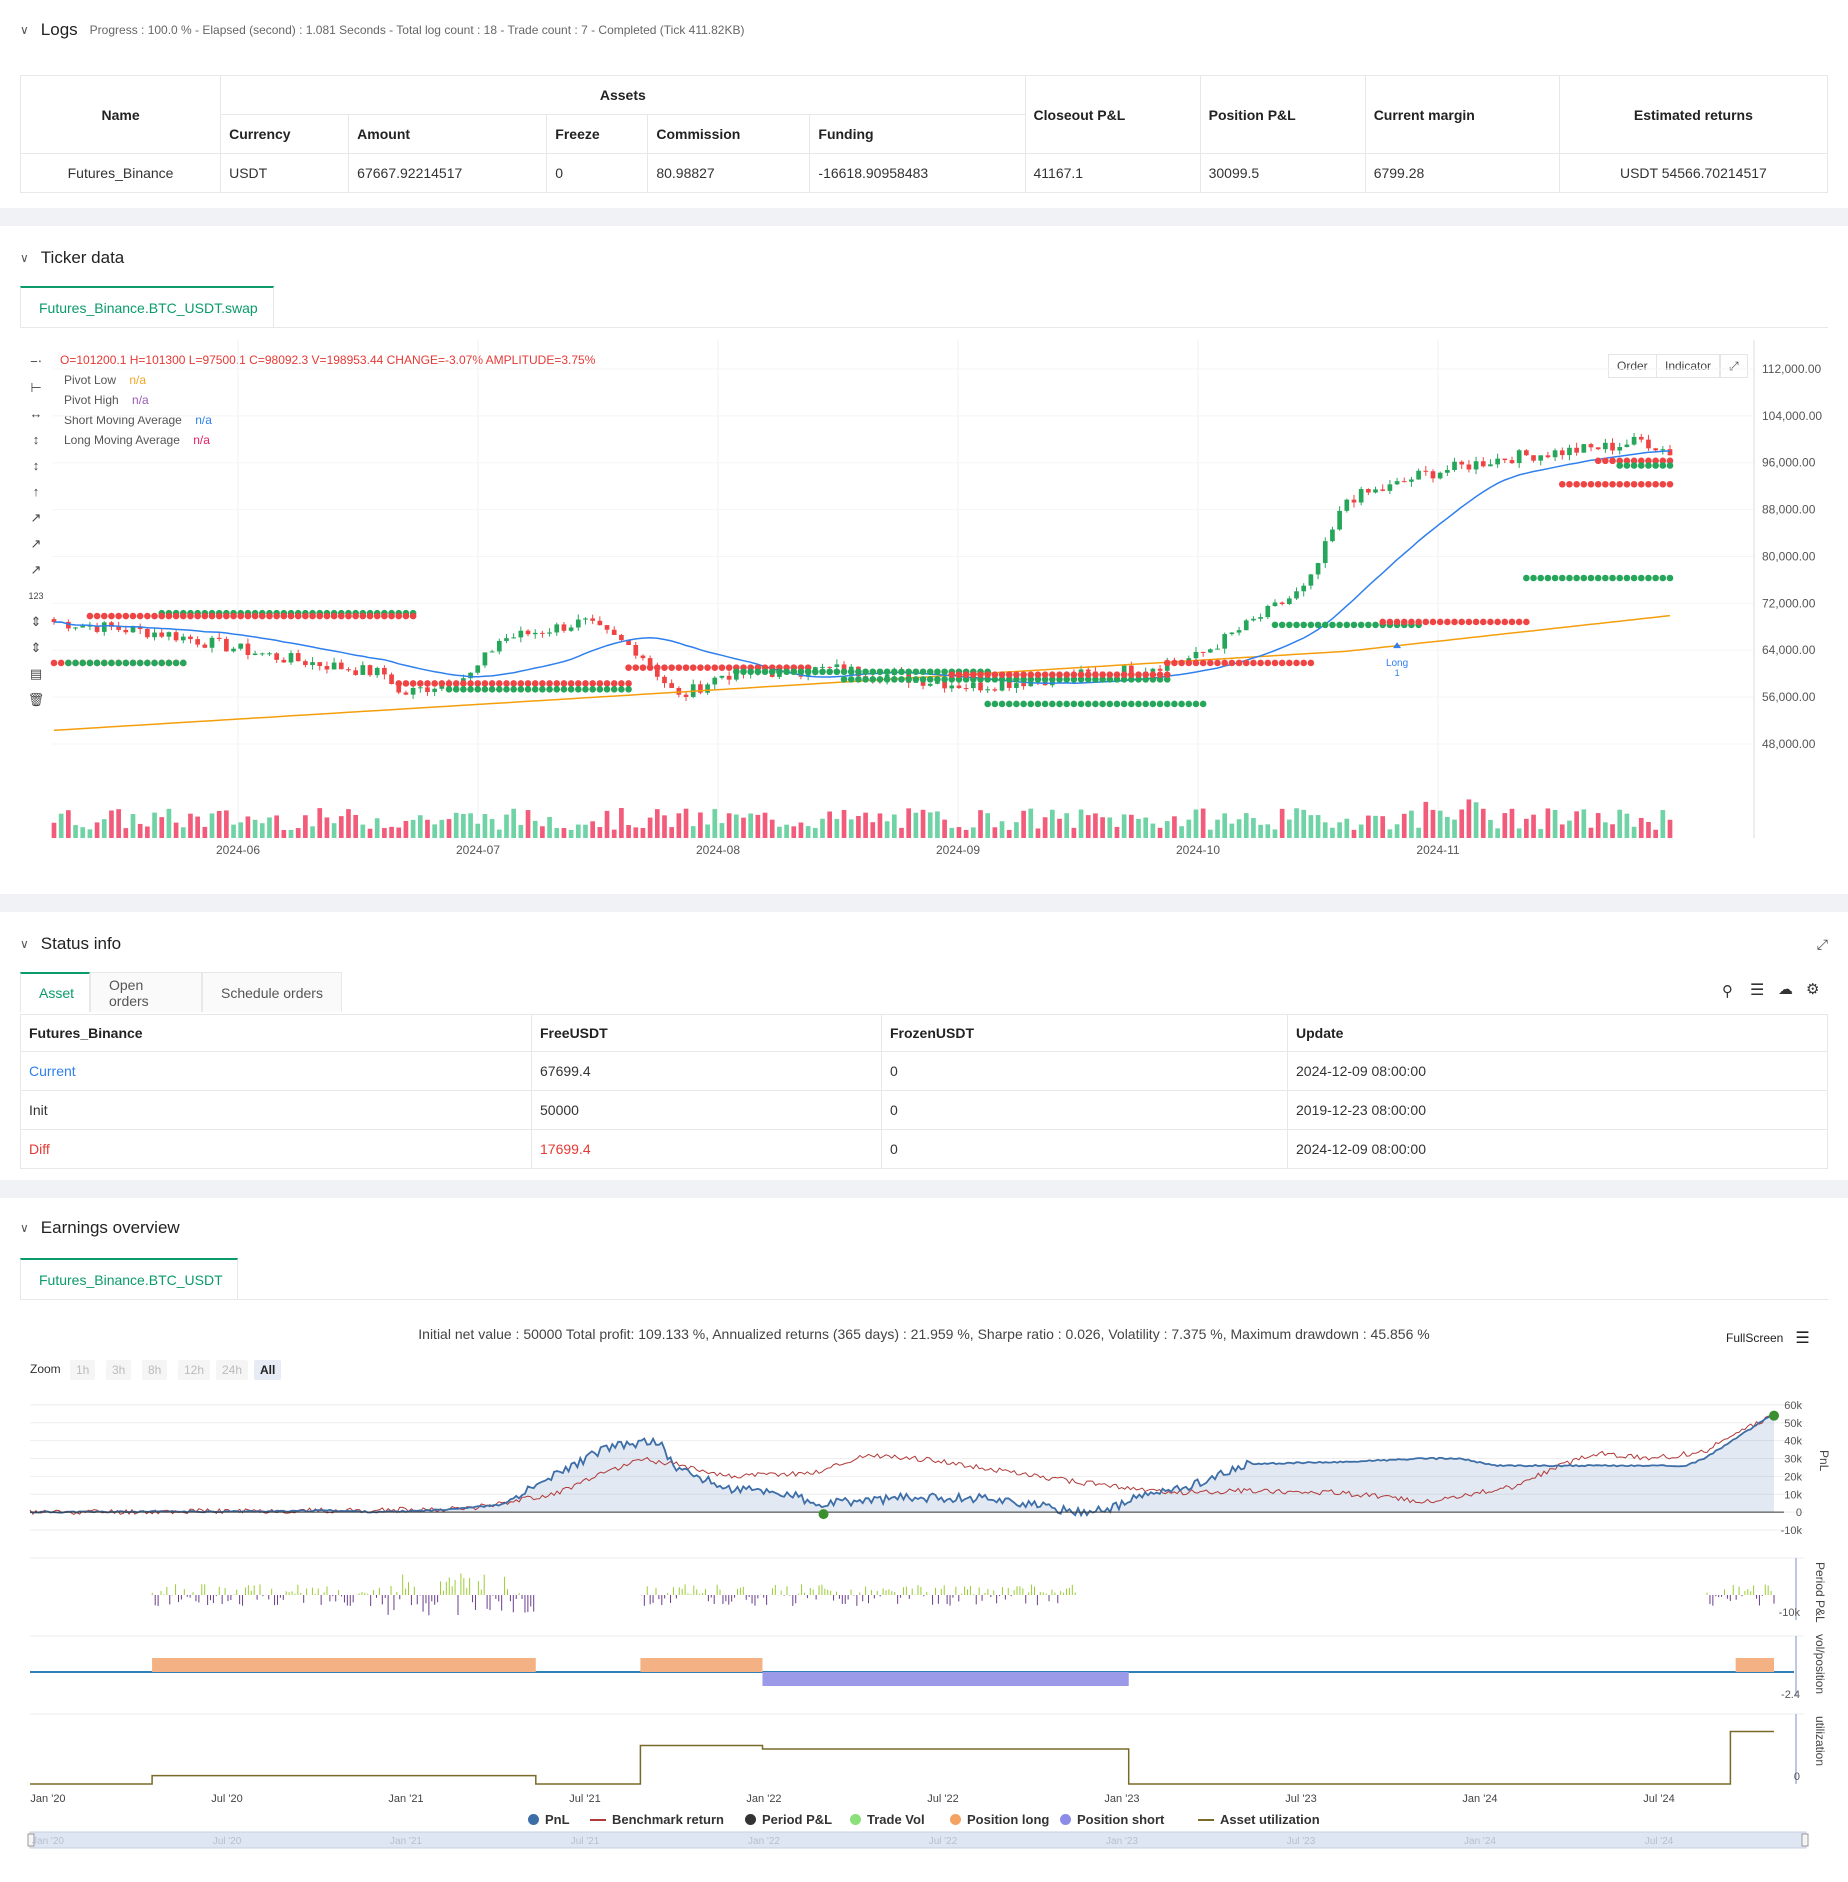  What do you see at coordinates (272, 992) in the screenshot?
I see `tab-schedule-orders: Schedule orders` at bounding box center [272, 992].